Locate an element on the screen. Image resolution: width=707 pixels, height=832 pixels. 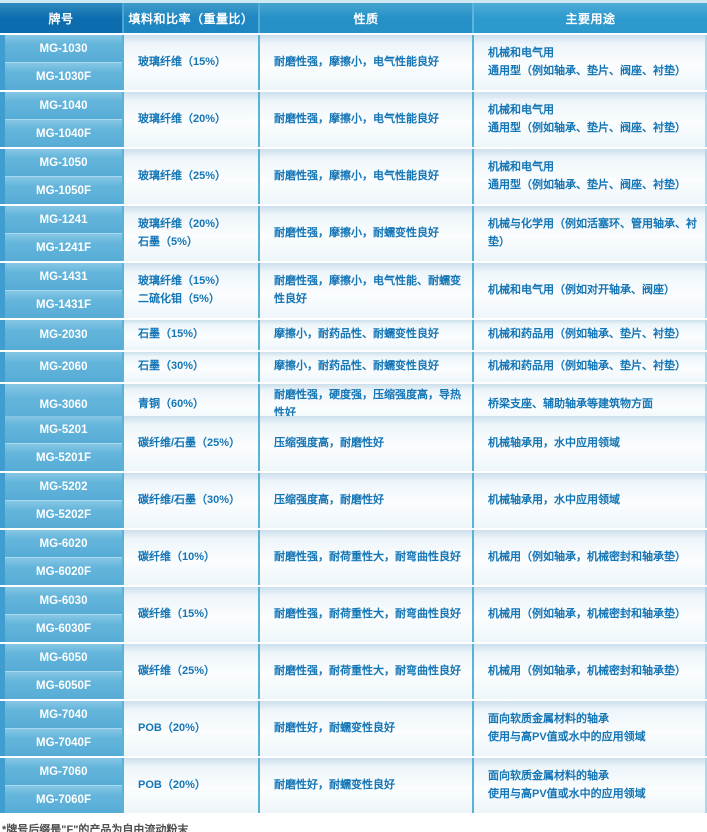
grade-cell: MG-1241F is located at coordinates (63, 247).